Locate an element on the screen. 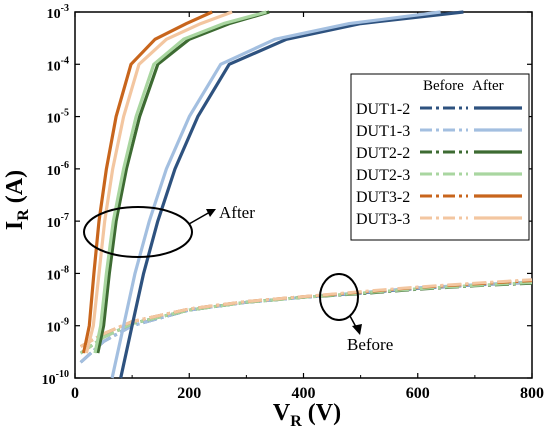  y-axis-title-main: I is located at coordinates (15, 225).